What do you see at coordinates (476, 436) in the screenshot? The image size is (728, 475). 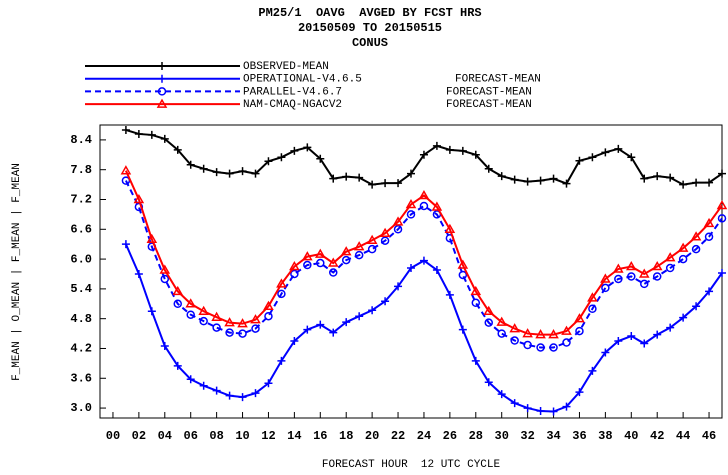 I see `x-tick-label: 28` at bounding box center [476, 436].